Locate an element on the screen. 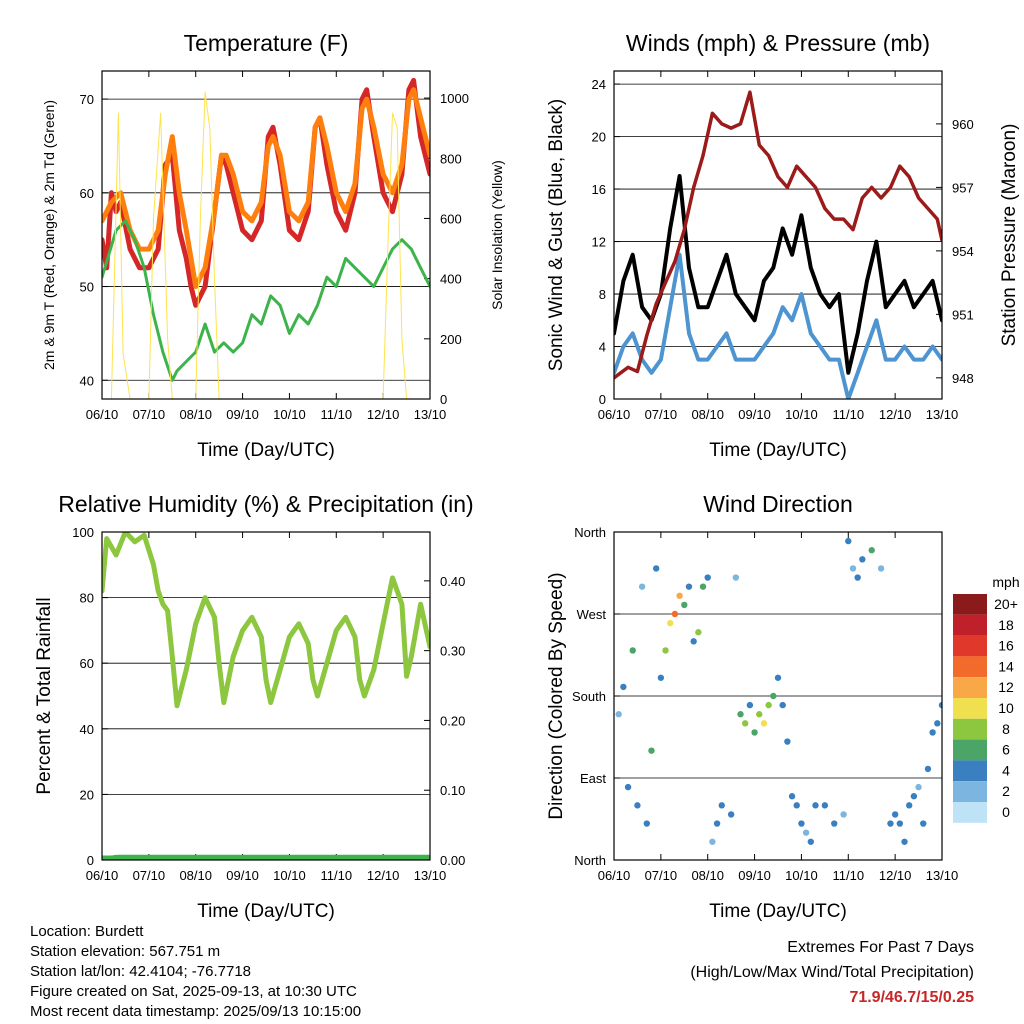  extremes-subtitle: (High/Low/Max Wind/Total Precipitation) is located at coordinates (832, 972).